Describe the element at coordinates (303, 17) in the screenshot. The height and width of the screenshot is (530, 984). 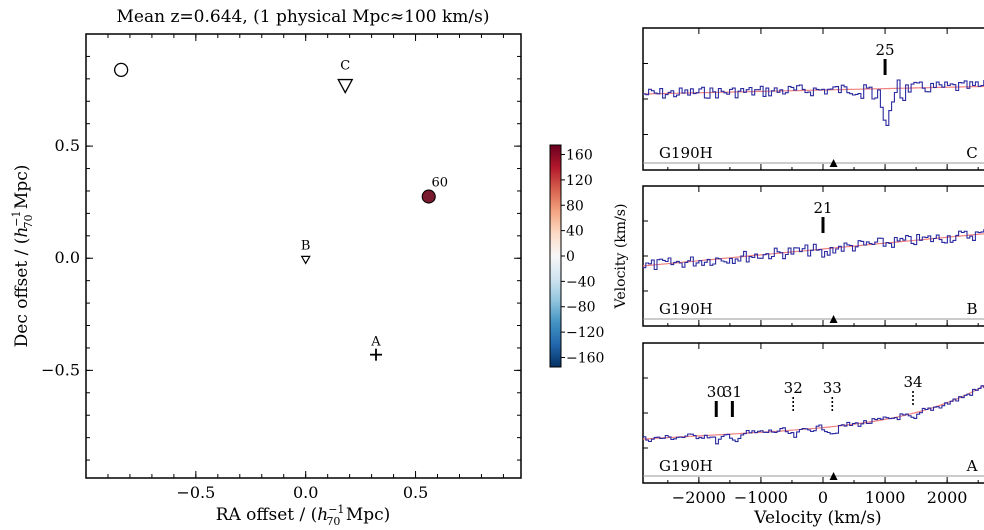
I see `map-title: Mean z=0.644, (1 physical Mpc≈100 km/s)` at that location.